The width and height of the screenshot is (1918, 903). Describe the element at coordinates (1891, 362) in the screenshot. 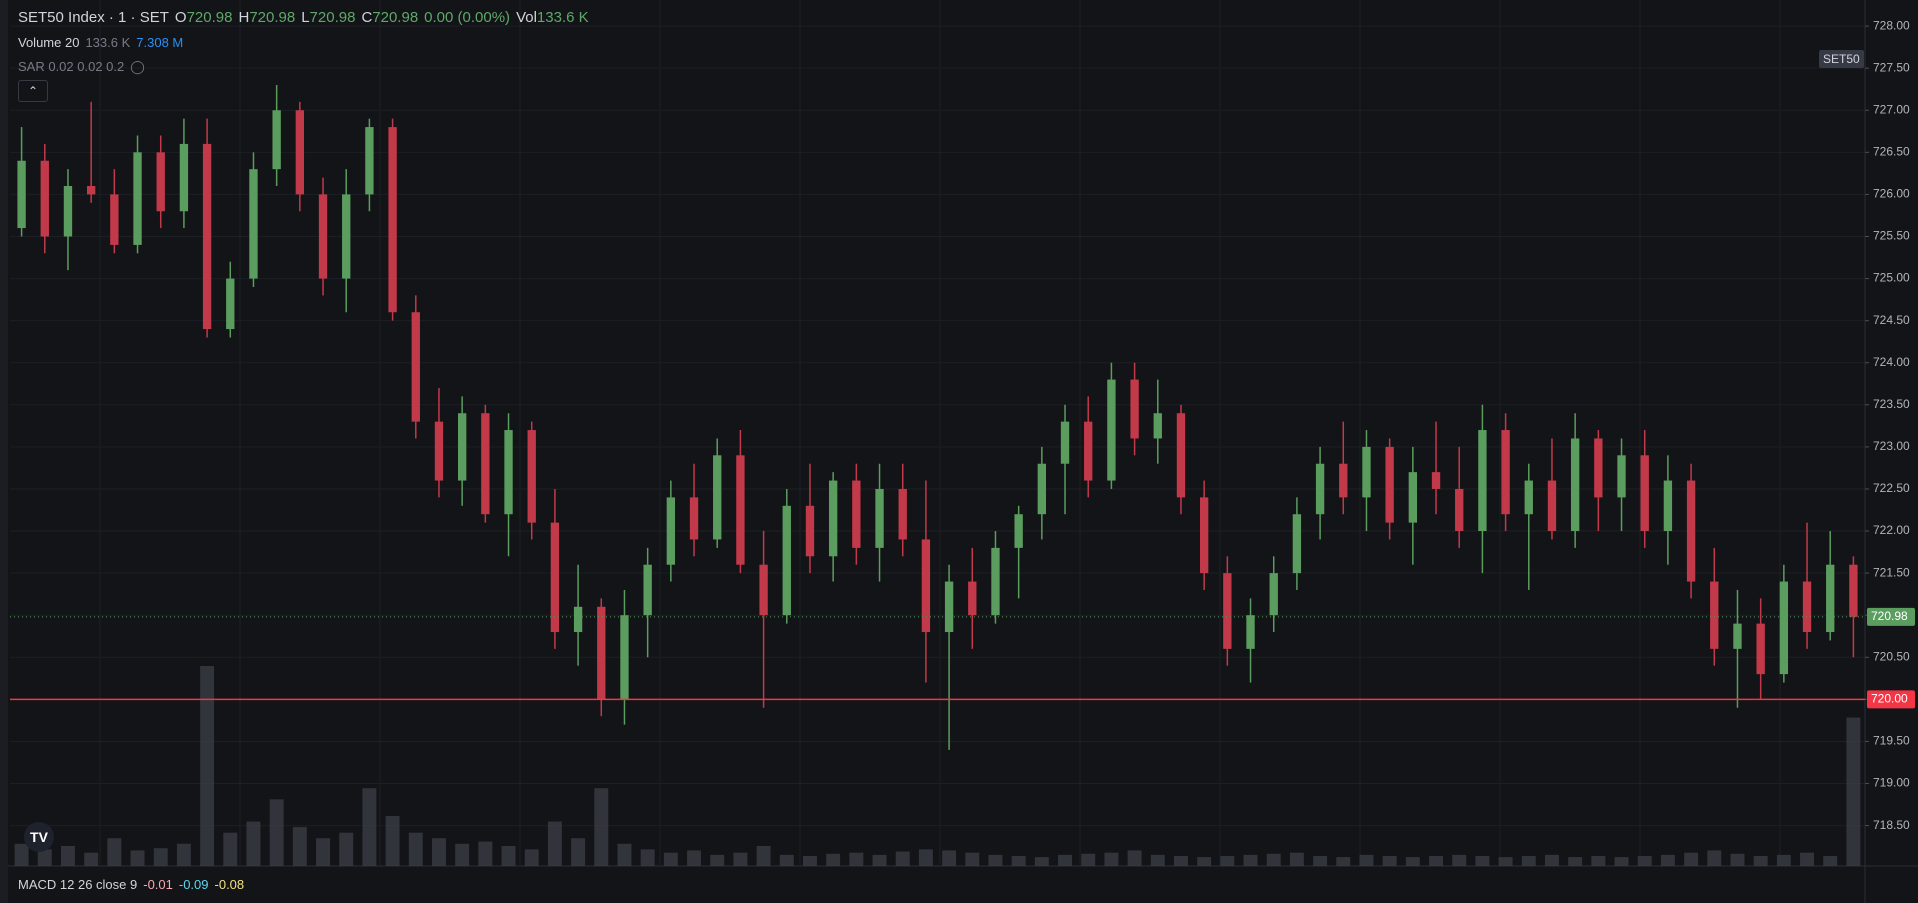

I see `y-tick-label: 724.00` at that location.